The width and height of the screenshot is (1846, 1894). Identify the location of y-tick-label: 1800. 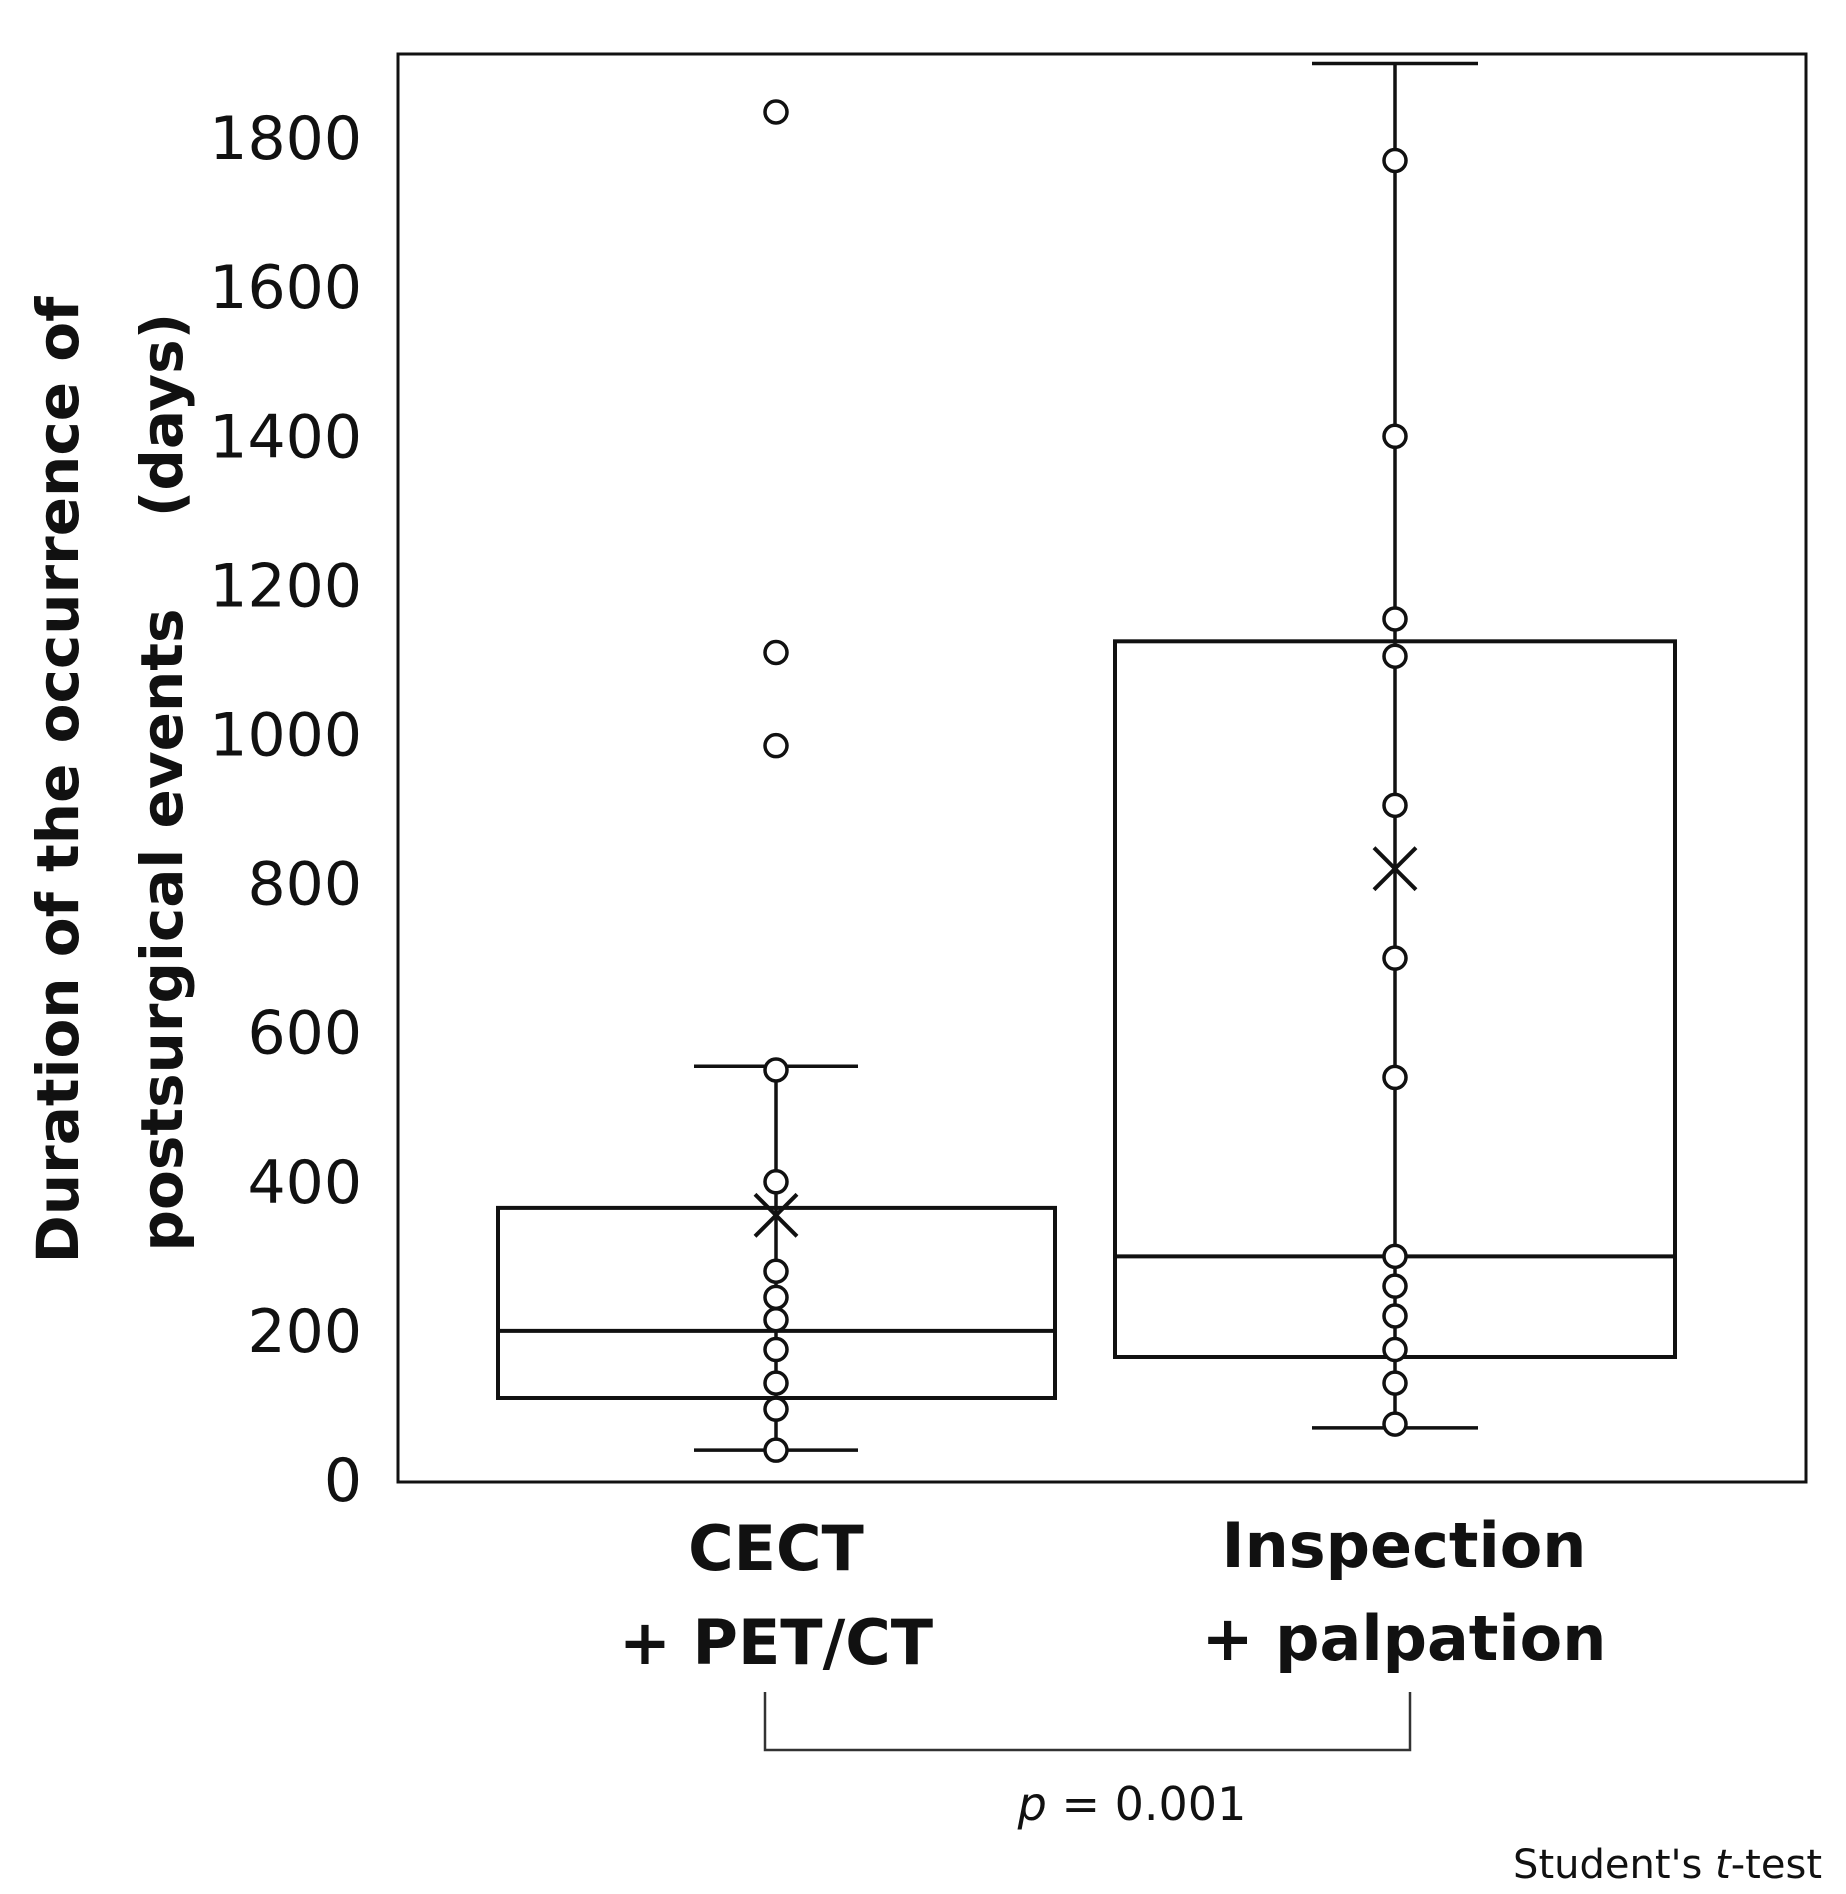
(285, 139).